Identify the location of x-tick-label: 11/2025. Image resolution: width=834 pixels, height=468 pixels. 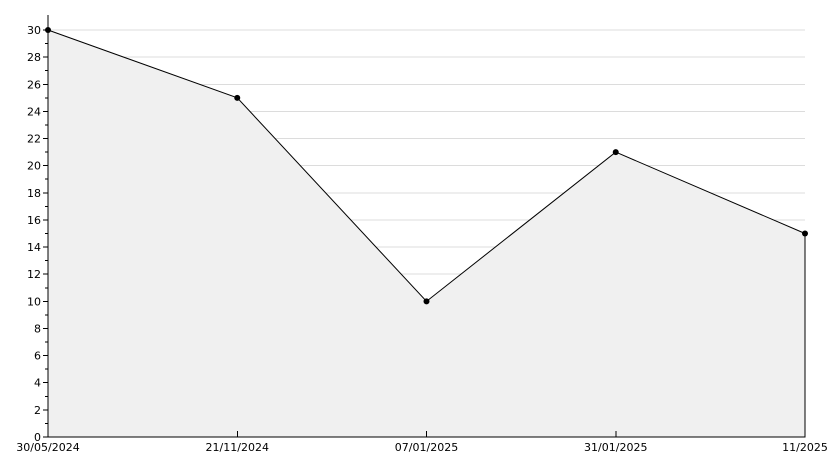
(805, 447).